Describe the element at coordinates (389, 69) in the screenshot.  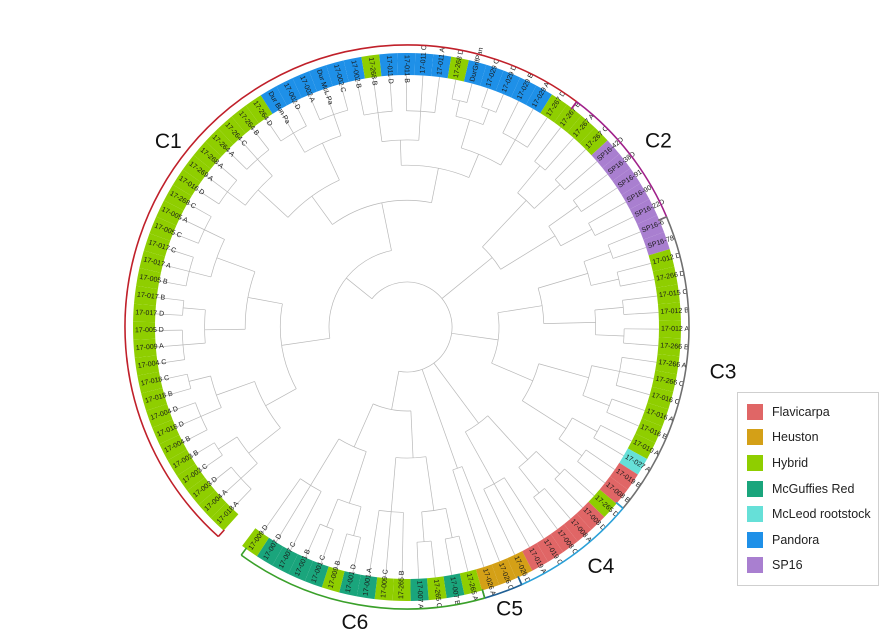
I see `leaf-label: 17-011 D` at that location.